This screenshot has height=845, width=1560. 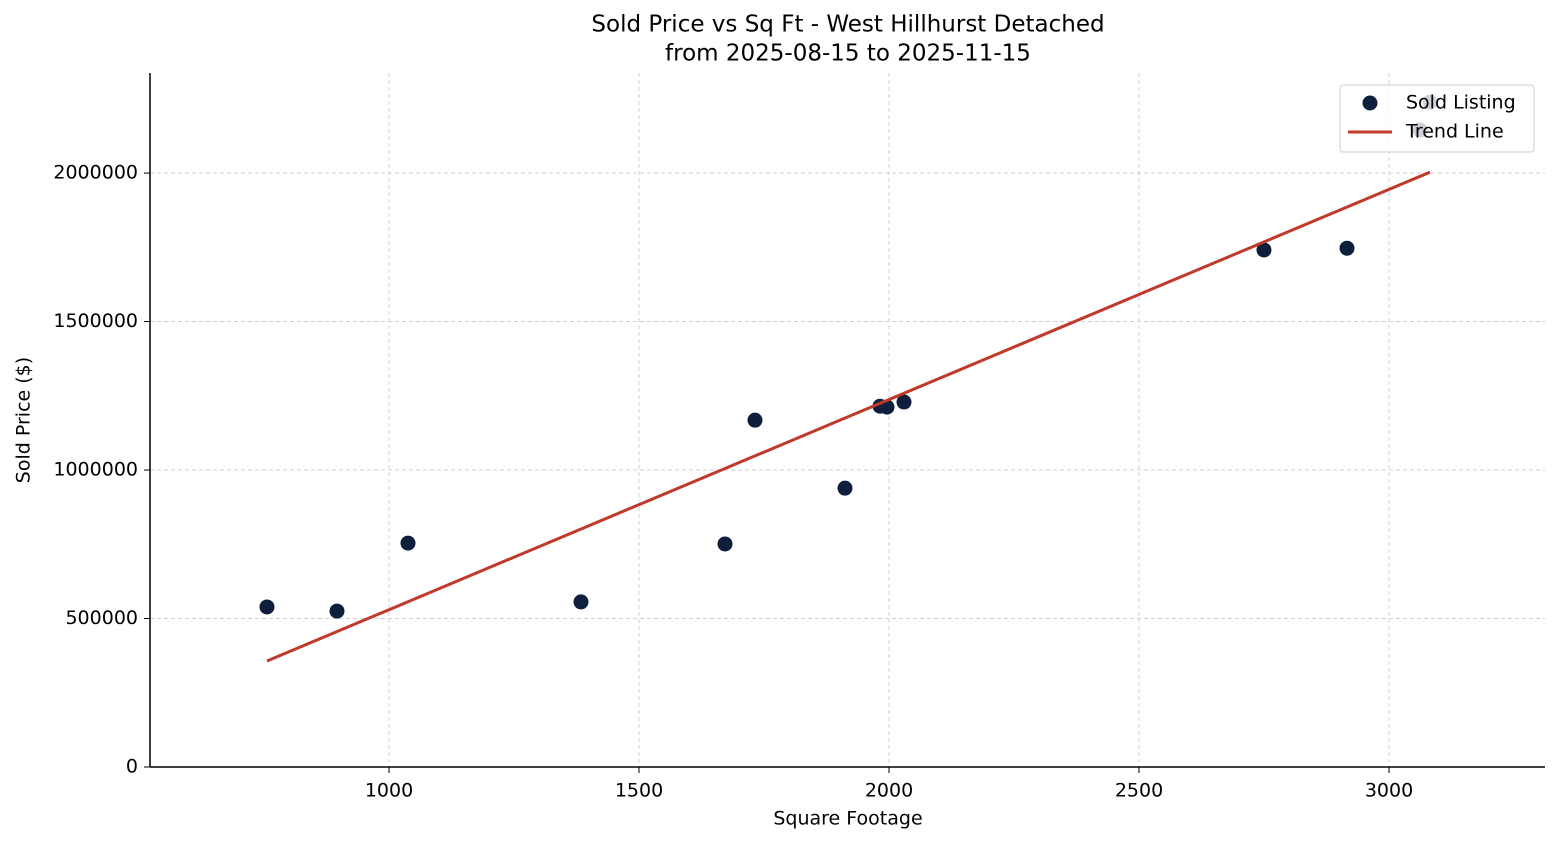 What do you see at coordinates (1139, 791) in the screenshot?
I see `x-tick-label: 2500` at bounding box center [1139, 791].